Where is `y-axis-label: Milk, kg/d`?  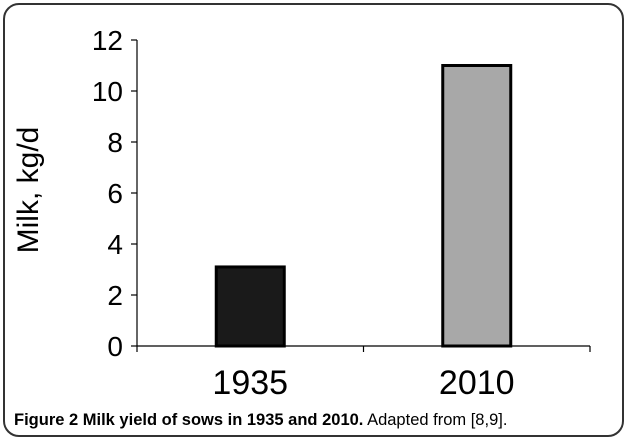
y-axis-label: Milk, kg/d is located at coordinates (28, 190).